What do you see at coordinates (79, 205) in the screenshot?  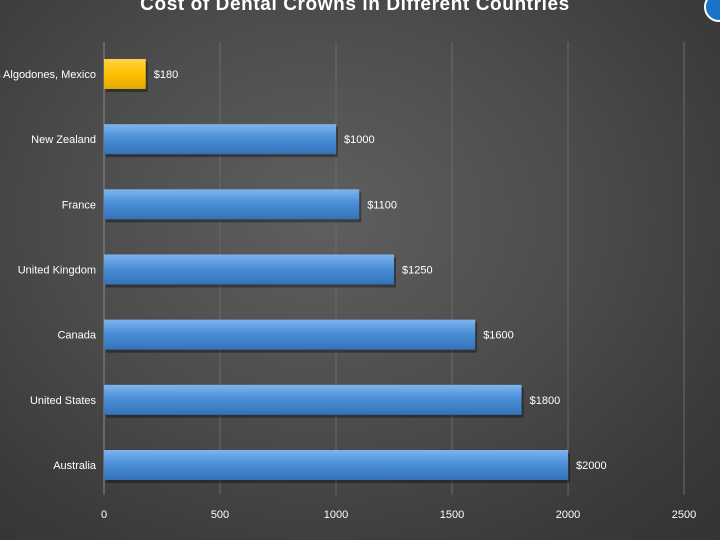 I see `category-label: France` at bounding box center [79, 205].